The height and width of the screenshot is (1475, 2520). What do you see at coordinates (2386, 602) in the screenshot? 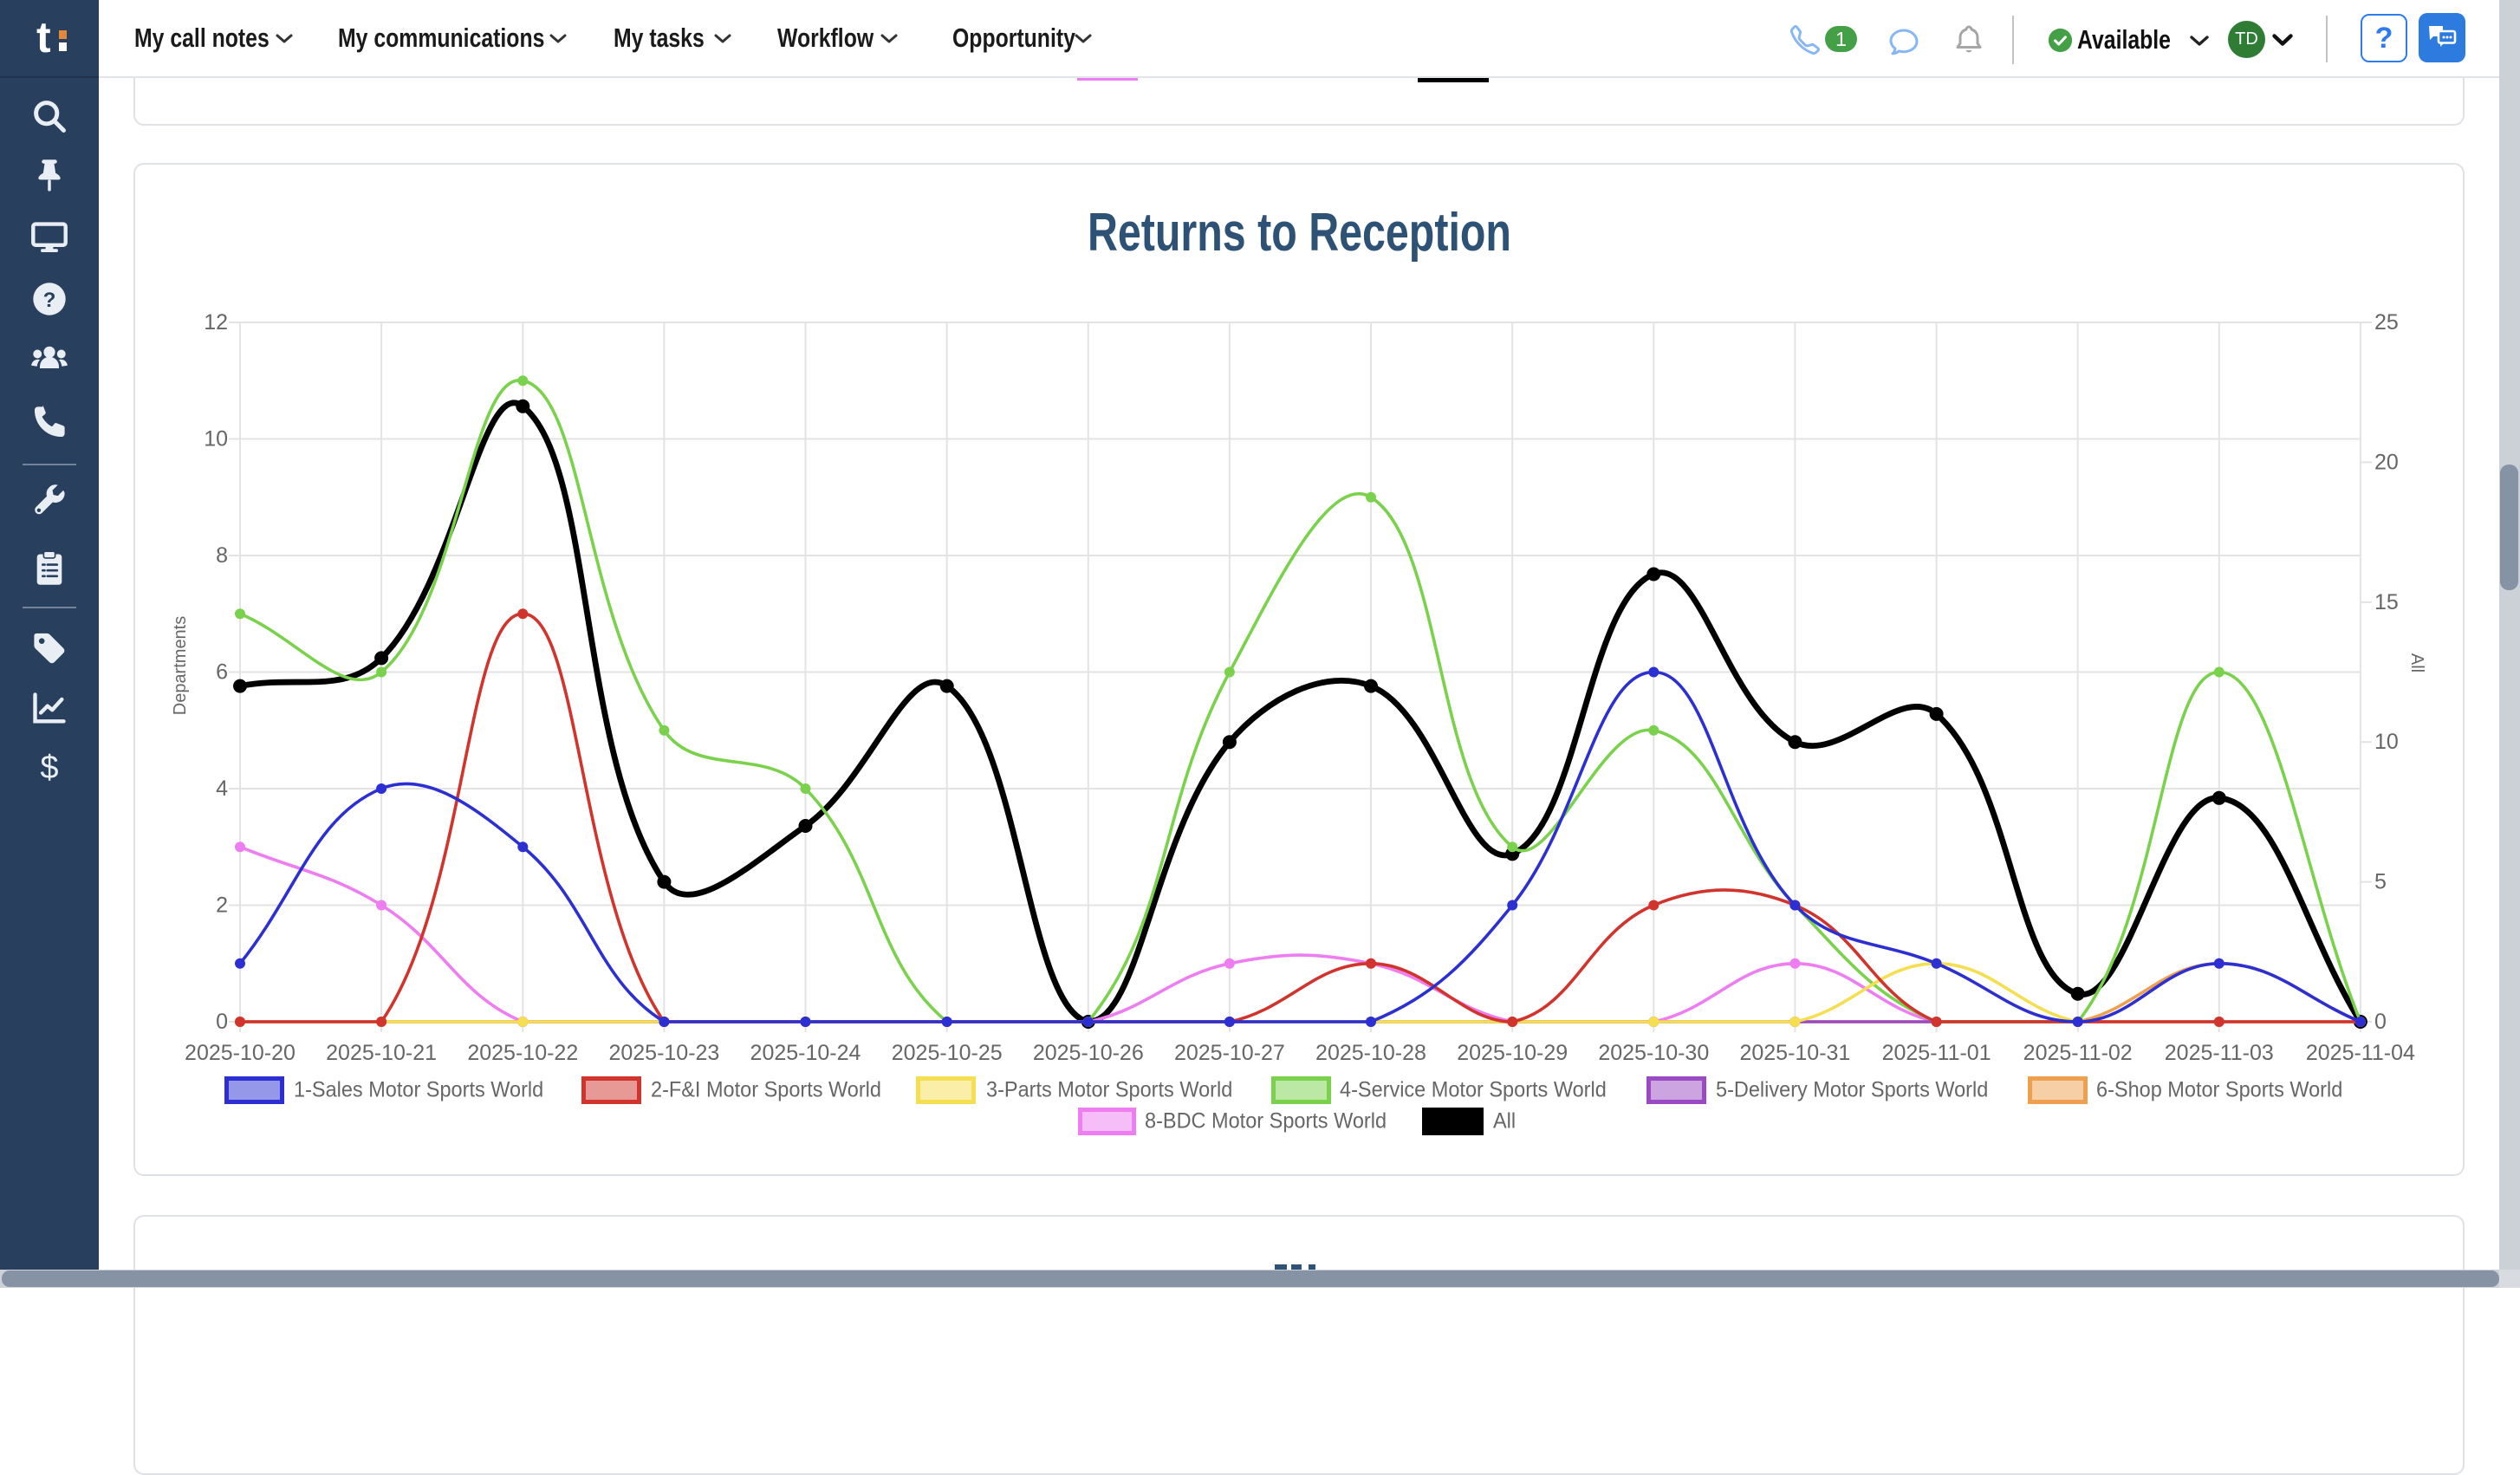
I see `svg-text: 15` at bounding box center [2386, 602].